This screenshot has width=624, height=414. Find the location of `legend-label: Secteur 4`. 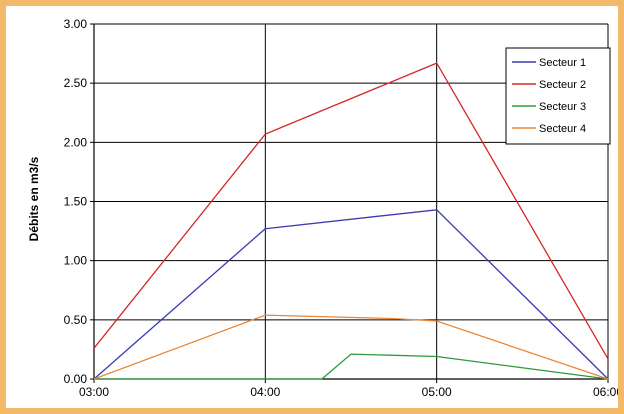

legend-label: Secteur 4 is located at coordinates (562, 129).